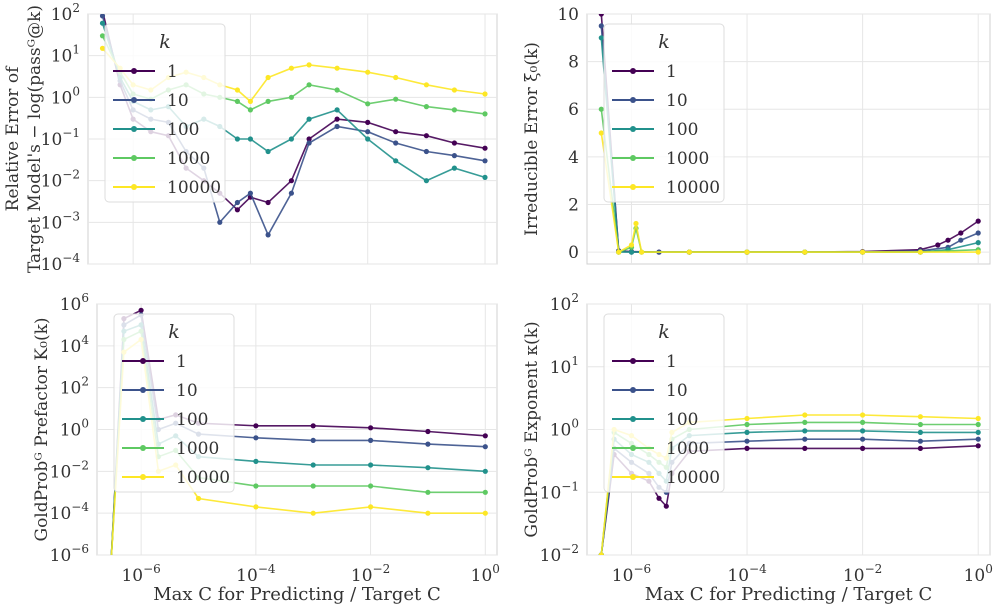  What do you see at coordinates (60, 221) in the screenshot?
I see `y-tick-label: 10⁻³` at bounding box center [60, 221].